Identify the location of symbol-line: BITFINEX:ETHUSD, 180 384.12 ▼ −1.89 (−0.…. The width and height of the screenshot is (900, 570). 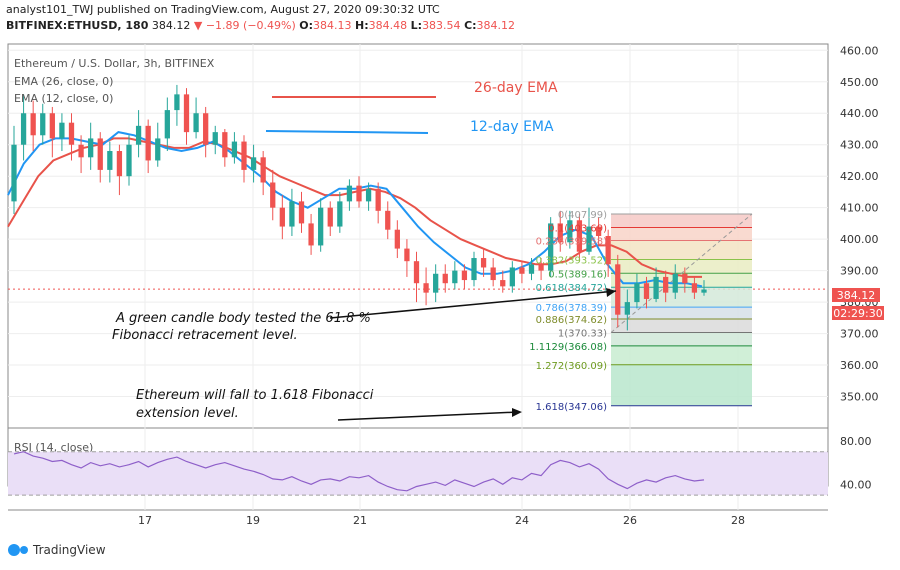
(261, 25).